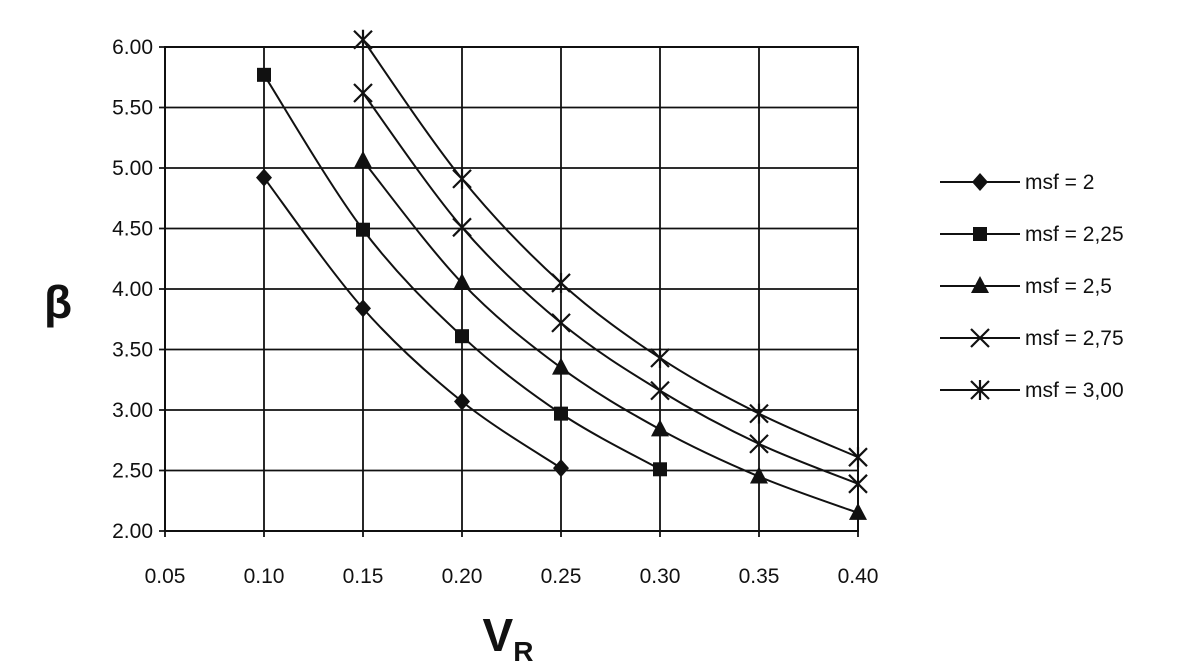 The image size is (1200, 671). Describe the element at coordinates (132, 168) in the screenshot. I see `y-tick-label: 5.00` at that location.